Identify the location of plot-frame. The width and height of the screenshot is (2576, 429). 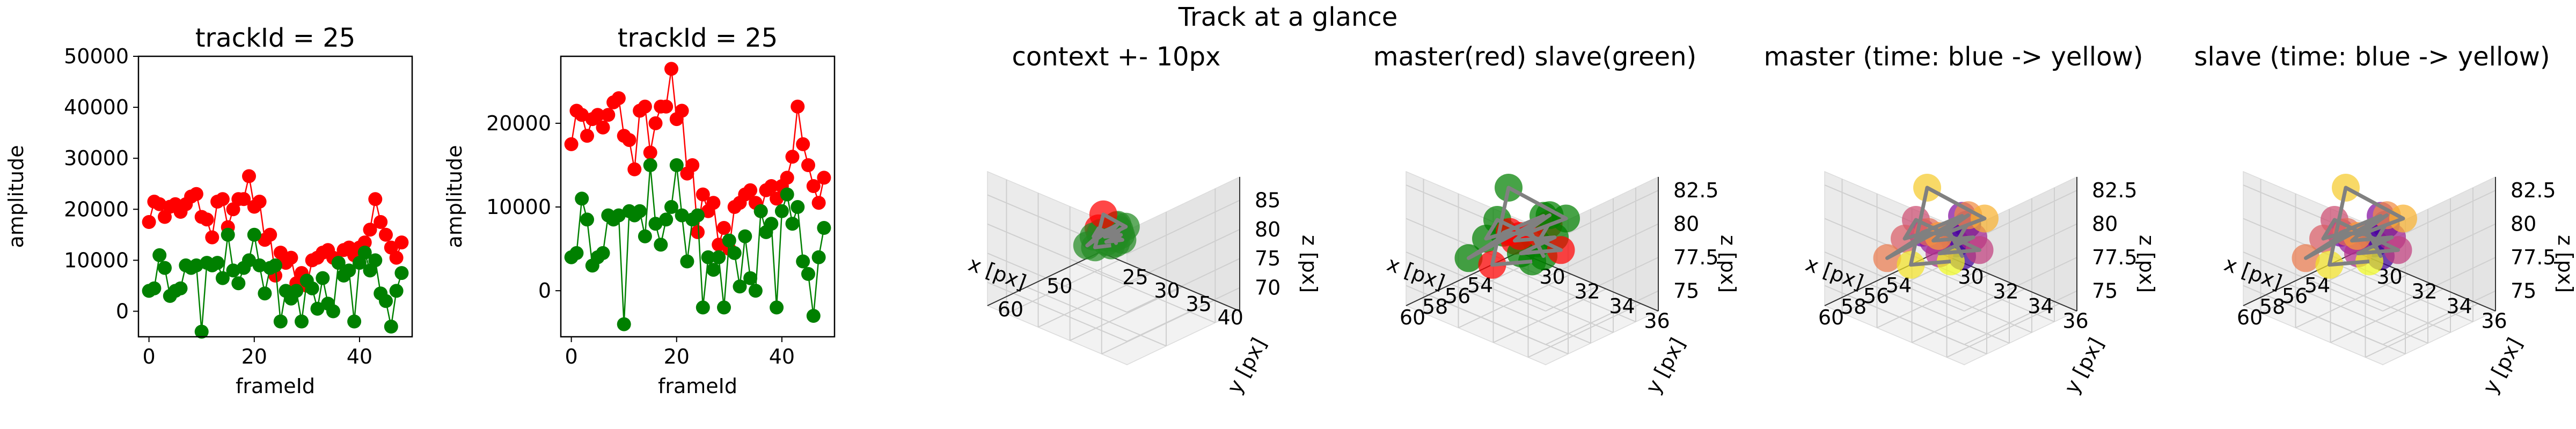
(698, 196).